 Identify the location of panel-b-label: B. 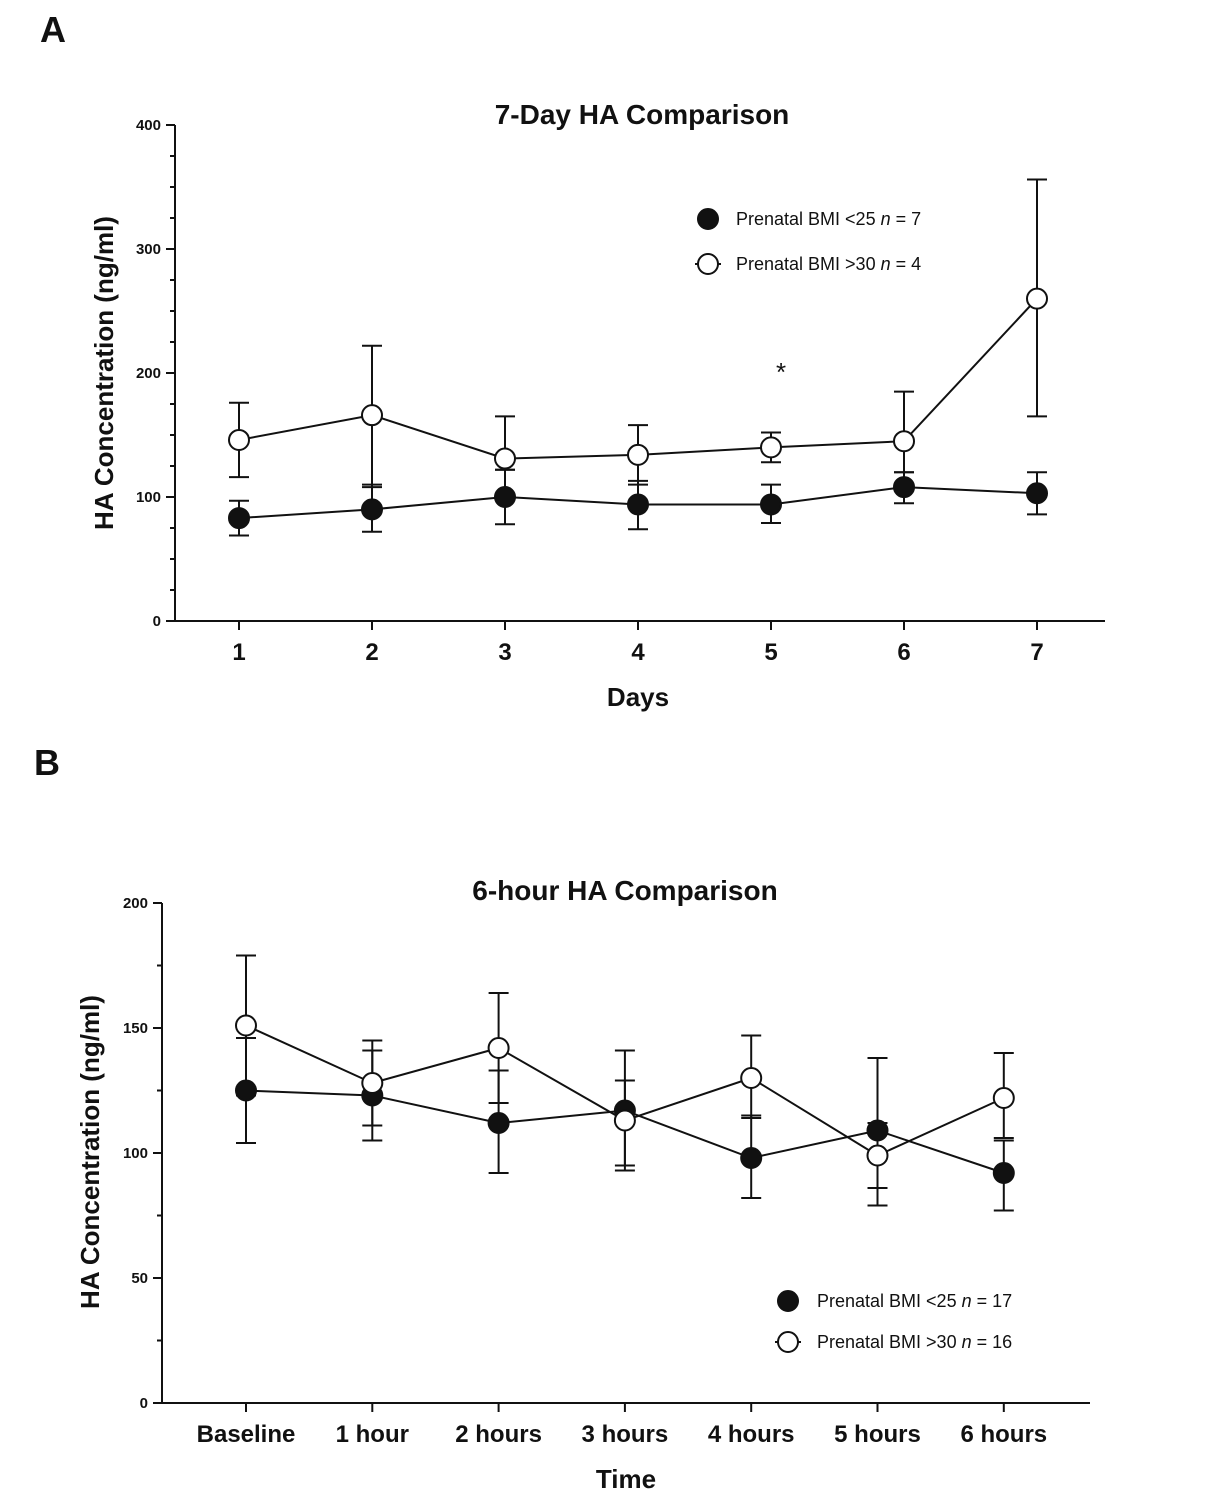
(47, 762).